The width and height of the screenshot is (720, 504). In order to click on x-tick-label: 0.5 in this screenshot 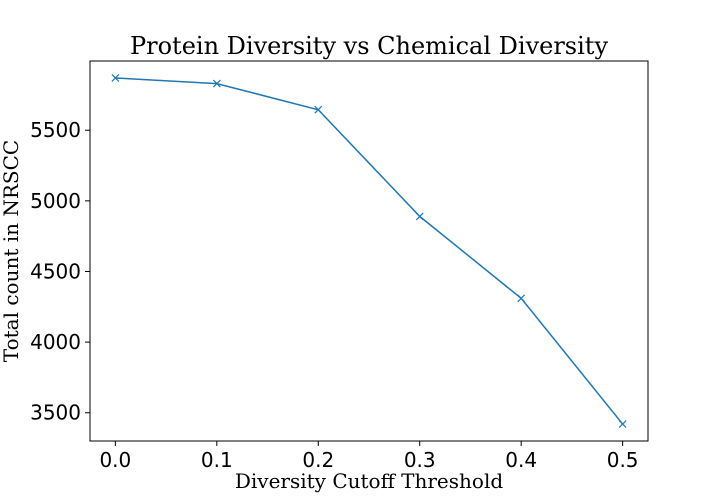, I will do `click(623, 460)`.